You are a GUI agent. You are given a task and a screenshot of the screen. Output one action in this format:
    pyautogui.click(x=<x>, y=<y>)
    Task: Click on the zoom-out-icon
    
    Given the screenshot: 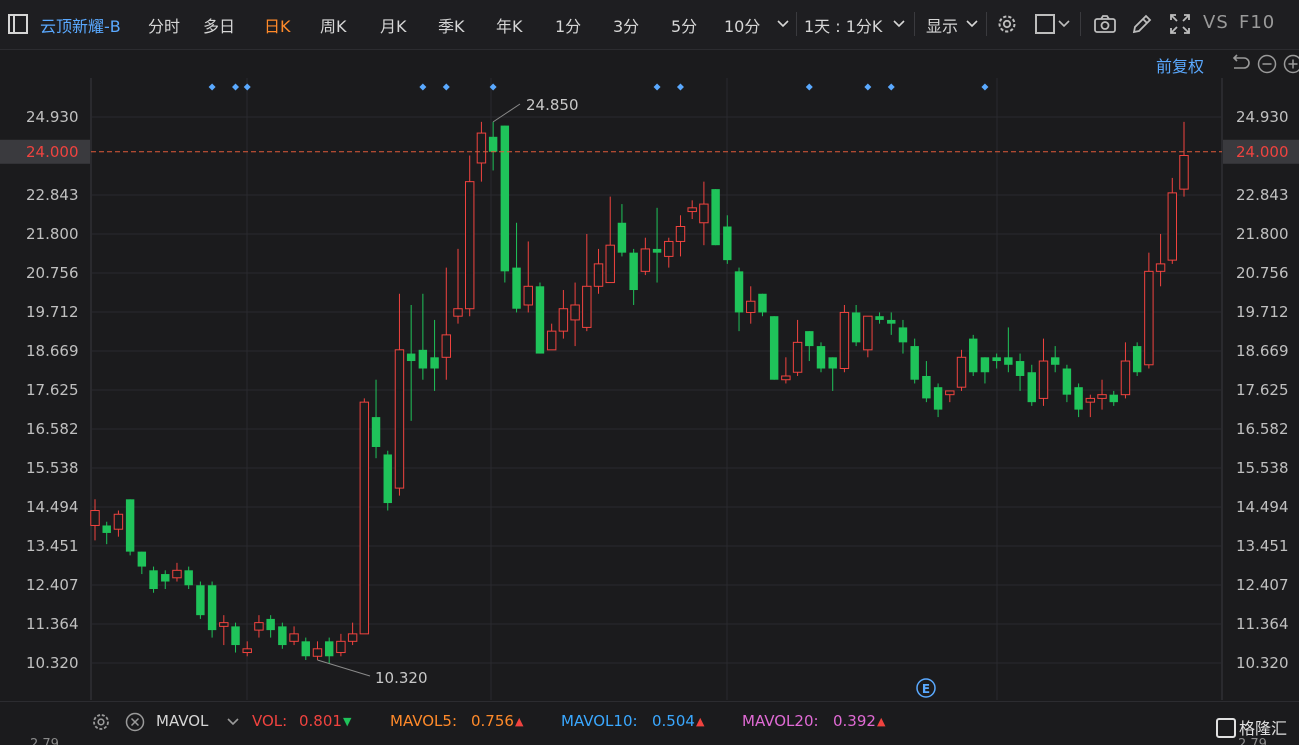 What is the action you would take?
    pyautogui.click(x=1267, y=64)
    